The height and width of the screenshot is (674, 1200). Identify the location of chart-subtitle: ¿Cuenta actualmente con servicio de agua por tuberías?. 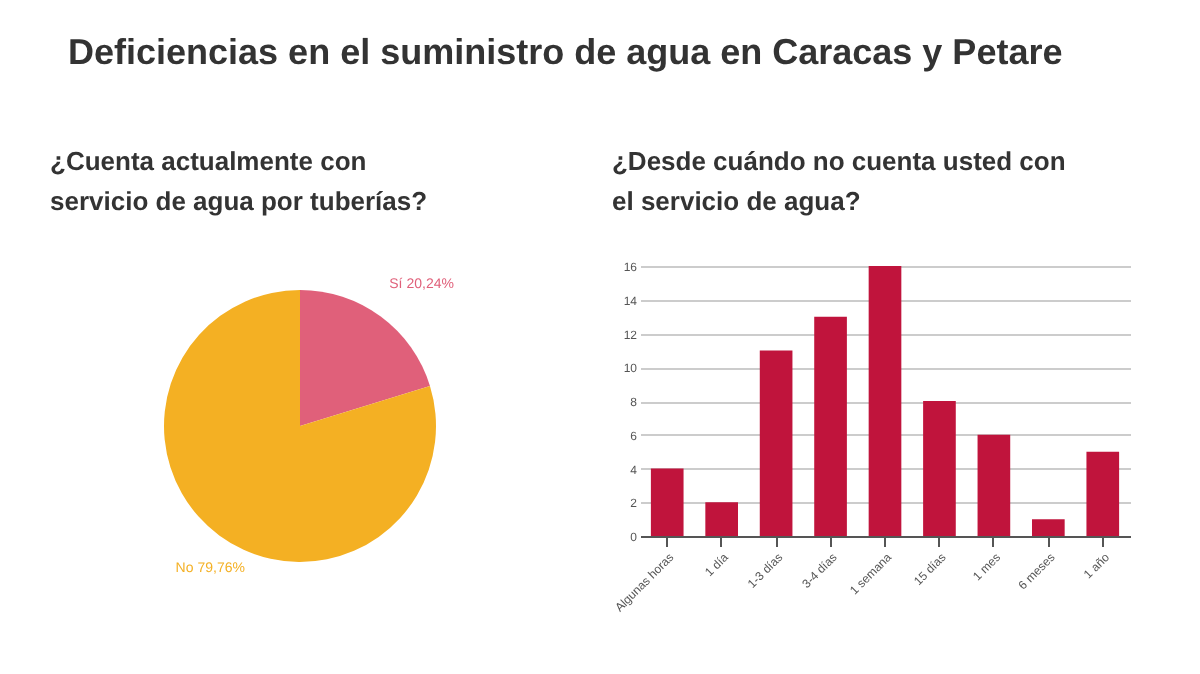
(239, 181).